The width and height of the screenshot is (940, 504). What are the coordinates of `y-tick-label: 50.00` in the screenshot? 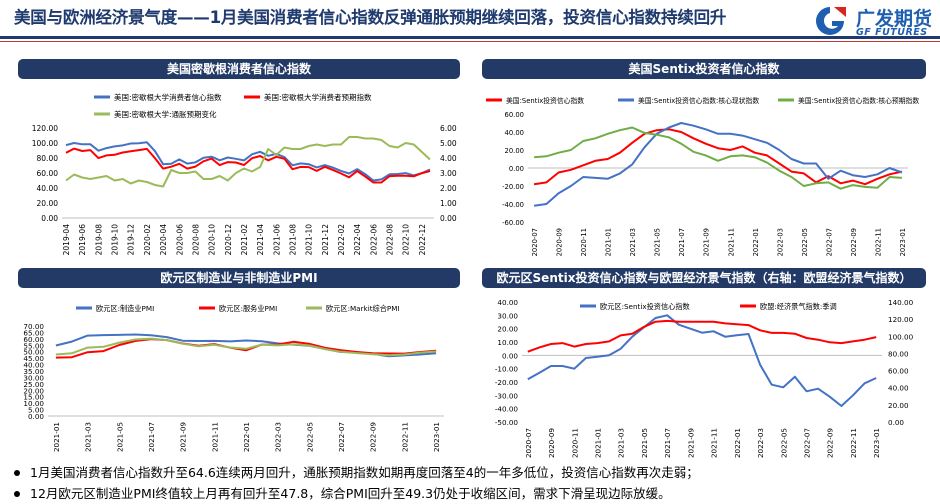 It's located at (33, 352).